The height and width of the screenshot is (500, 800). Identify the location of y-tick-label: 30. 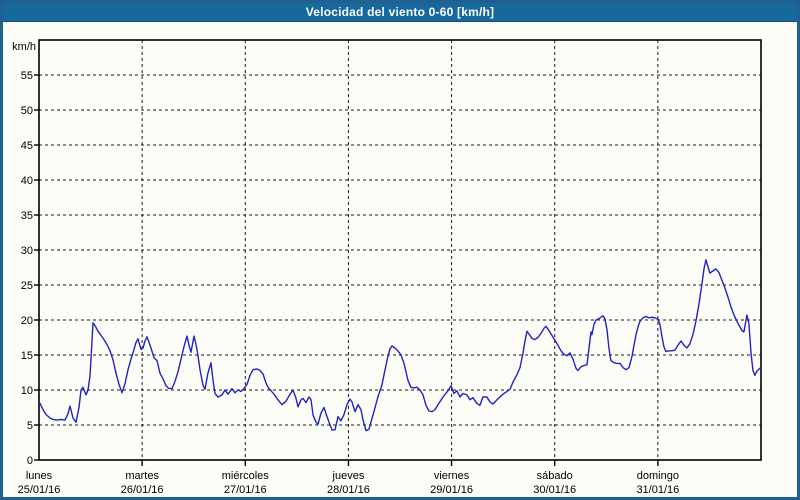
(27, 251).